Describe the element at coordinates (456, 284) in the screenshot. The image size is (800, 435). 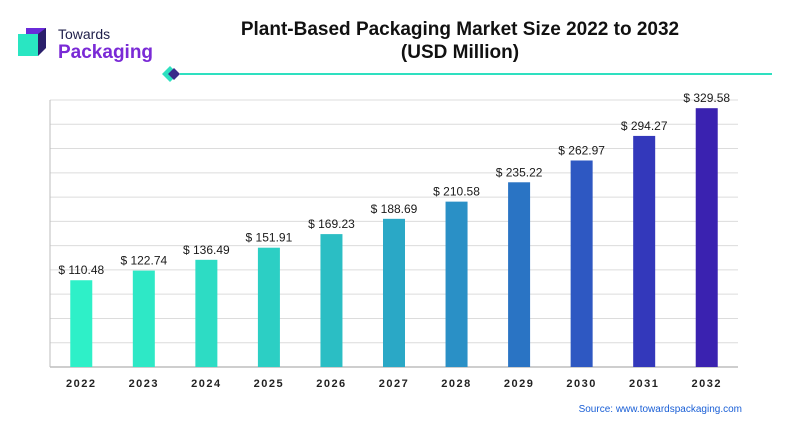
I see `bar-2028` at that location.